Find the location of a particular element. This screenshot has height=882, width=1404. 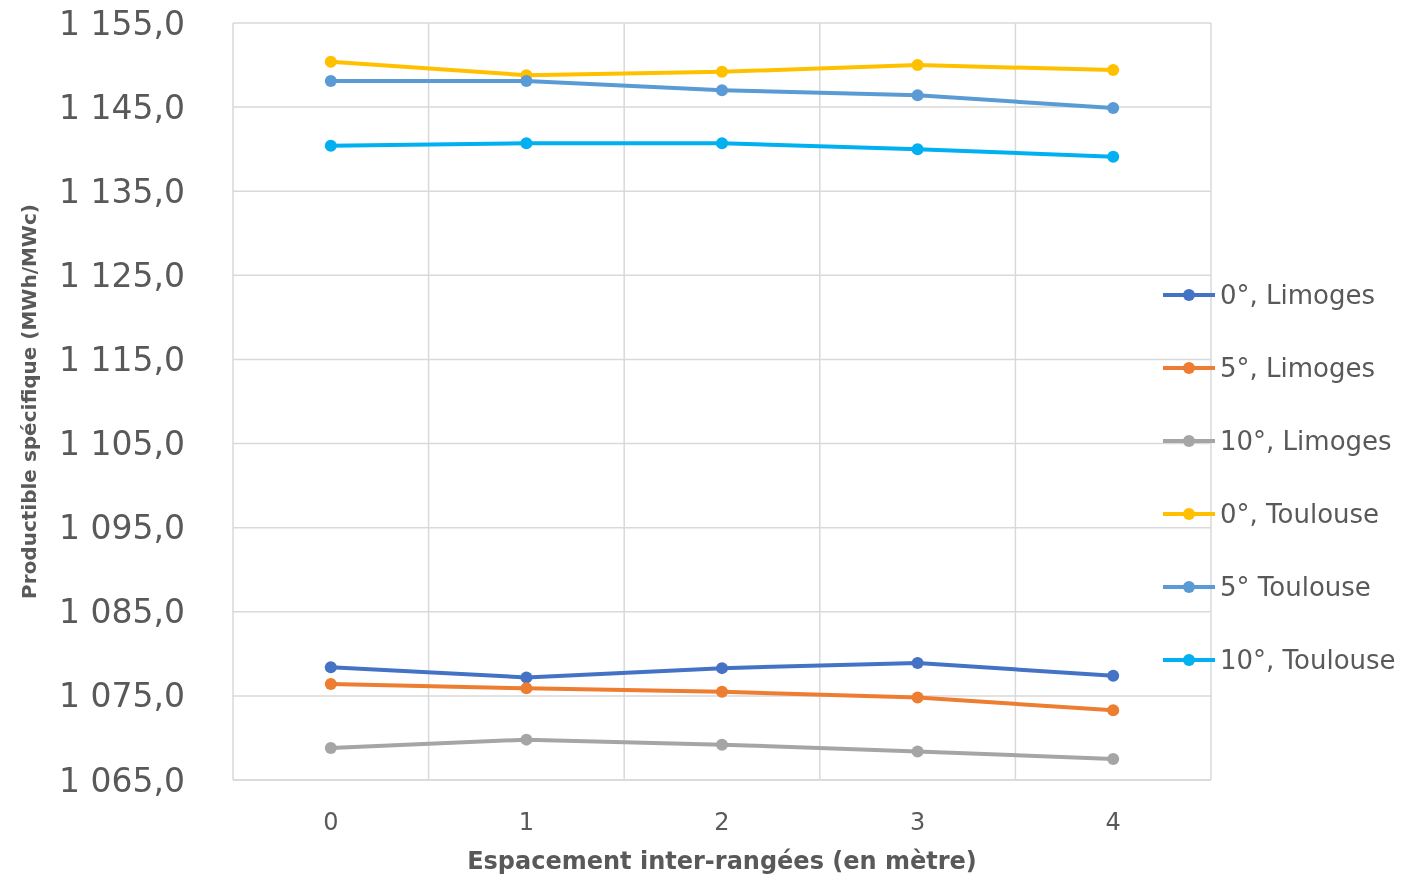

y-tick-label: 1 065,0 is located at coordinates (122, 780).